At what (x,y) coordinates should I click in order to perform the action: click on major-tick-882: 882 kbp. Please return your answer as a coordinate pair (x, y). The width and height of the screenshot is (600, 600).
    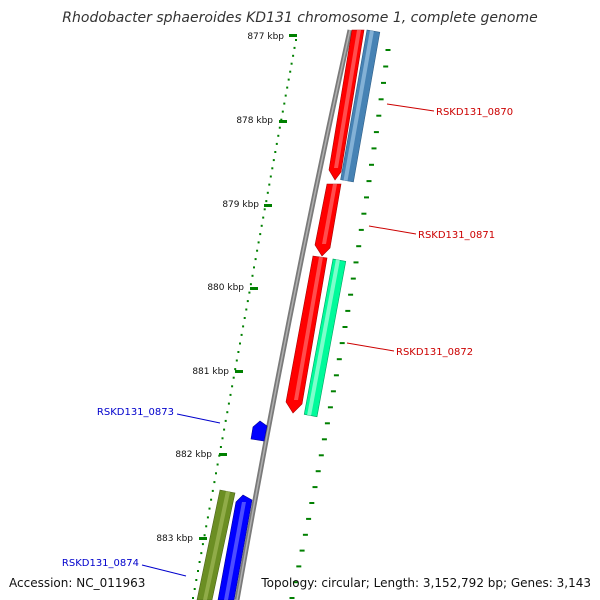
    Looking at the image, I should click on (201, 455).